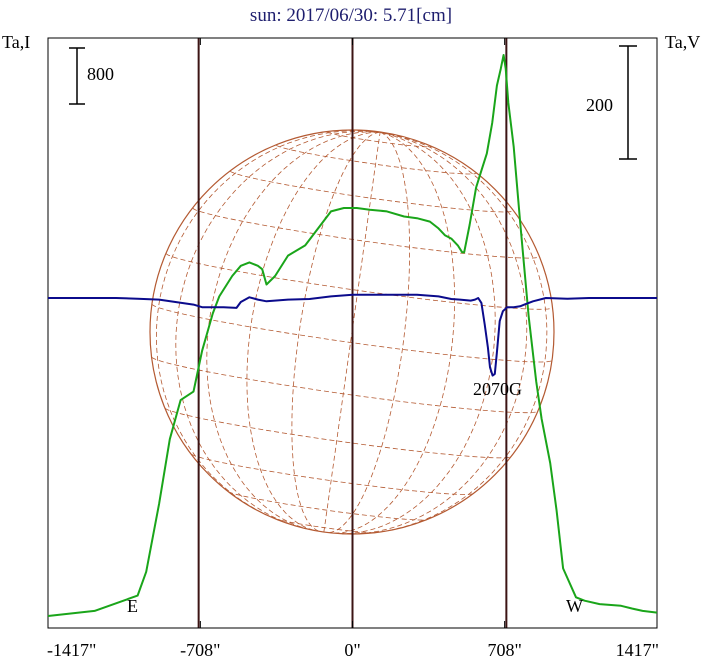 The image size is (708, 662). Describe the element at coordinates (599, 105) in the screenshot. I see `right-scale-label: 200` at that location.